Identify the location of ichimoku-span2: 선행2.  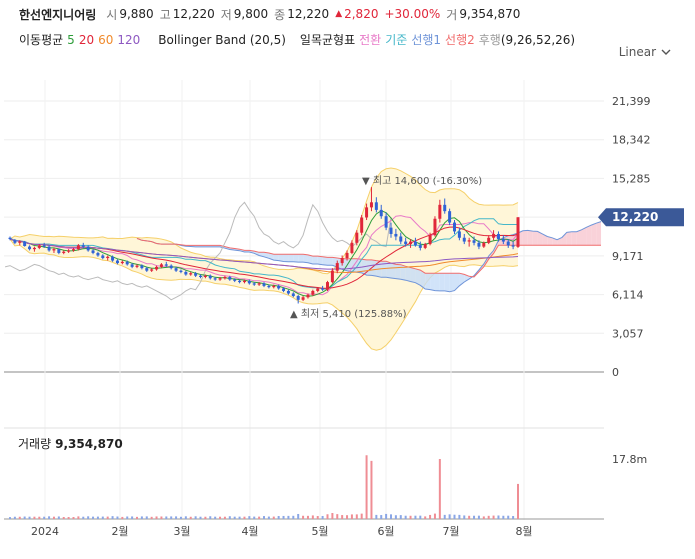
(460, 40).